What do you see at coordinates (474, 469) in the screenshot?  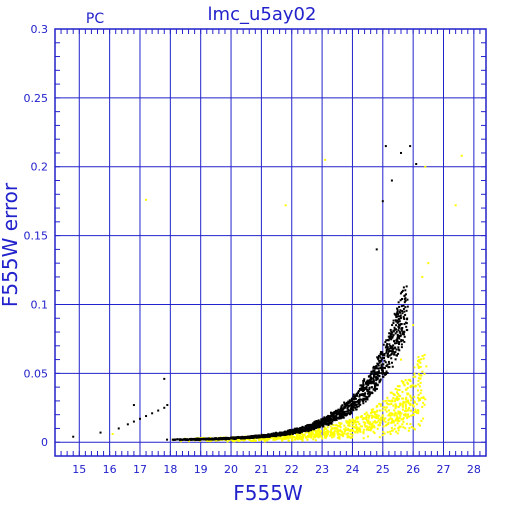 I see `x-tick-label: 28` at bounding box center [474, 469].